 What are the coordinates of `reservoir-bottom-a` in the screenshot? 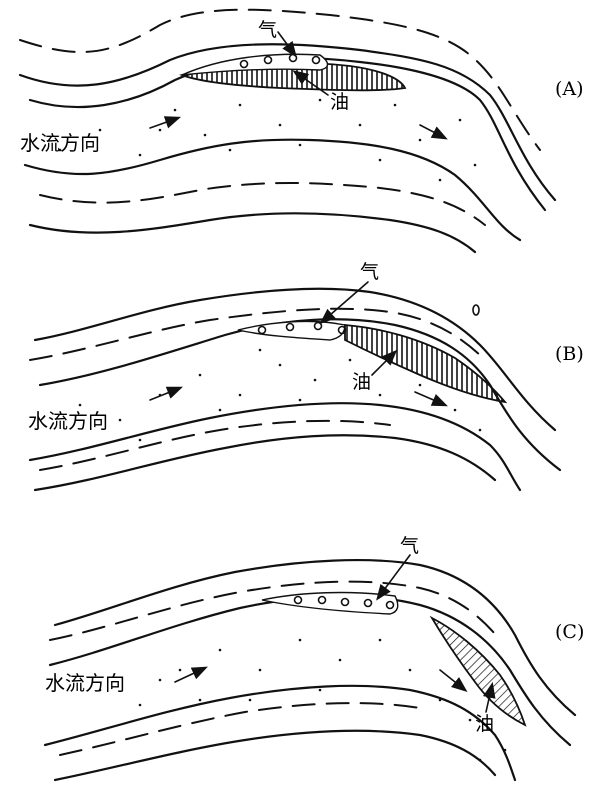 It's located at (272, 190).